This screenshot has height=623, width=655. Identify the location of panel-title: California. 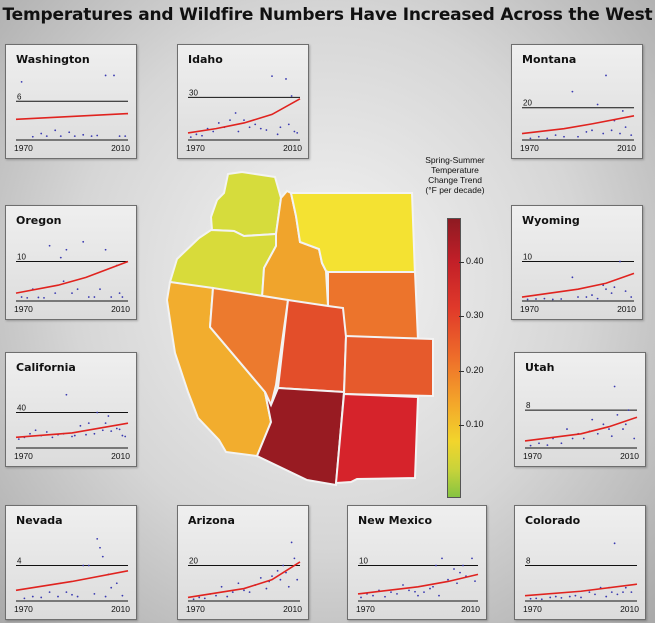
(46, 367).